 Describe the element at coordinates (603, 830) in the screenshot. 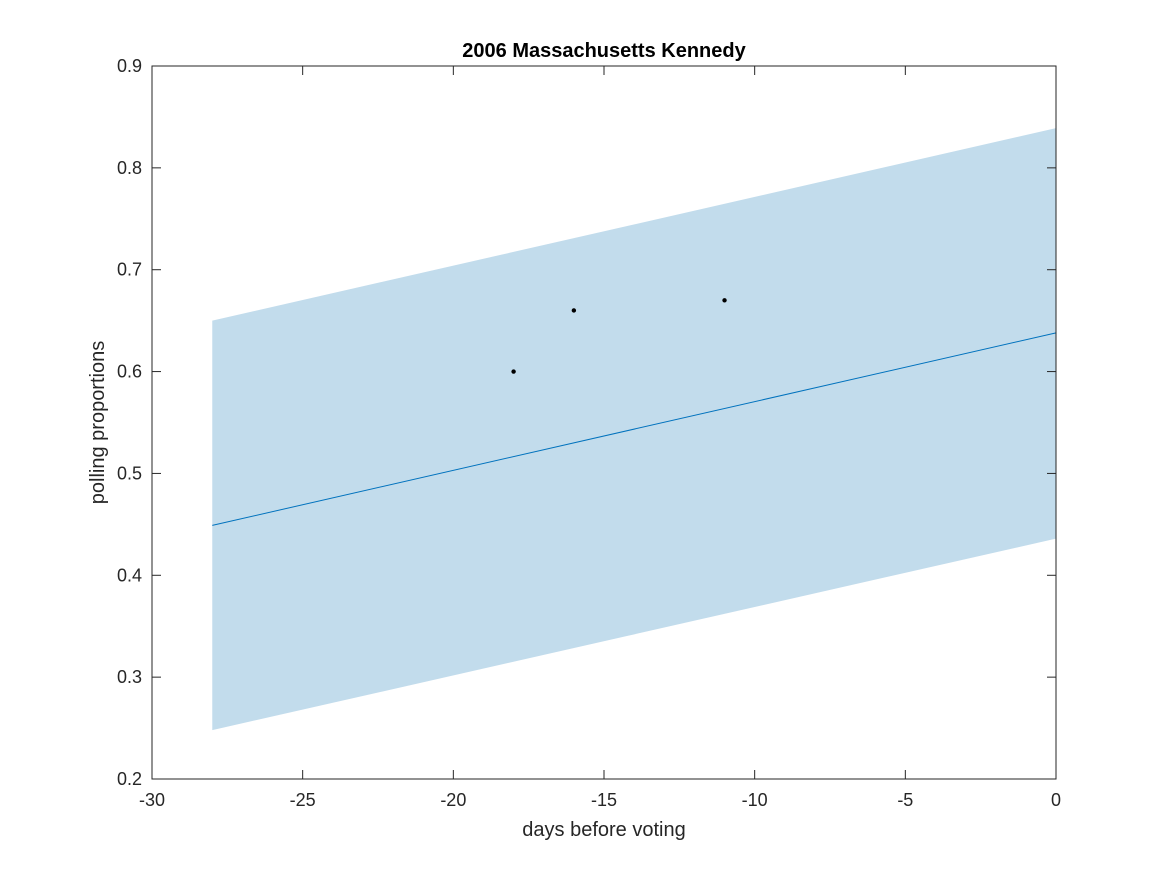

I see `x-axis-label: days before voting` at that location.